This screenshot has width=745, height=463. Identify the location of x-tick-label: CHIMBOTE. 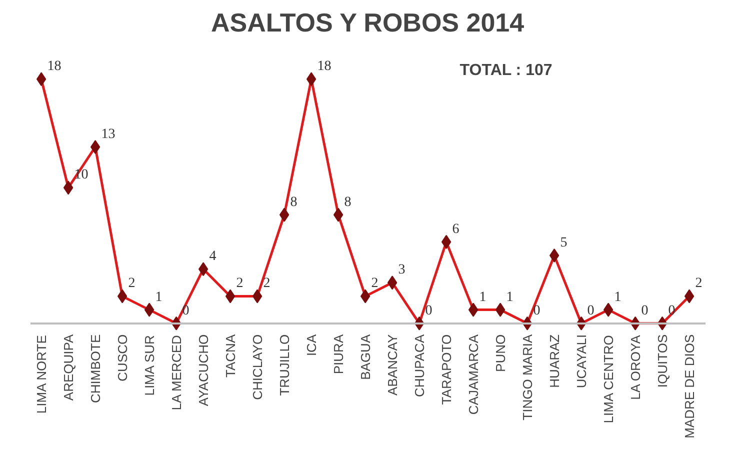
(95, 368).